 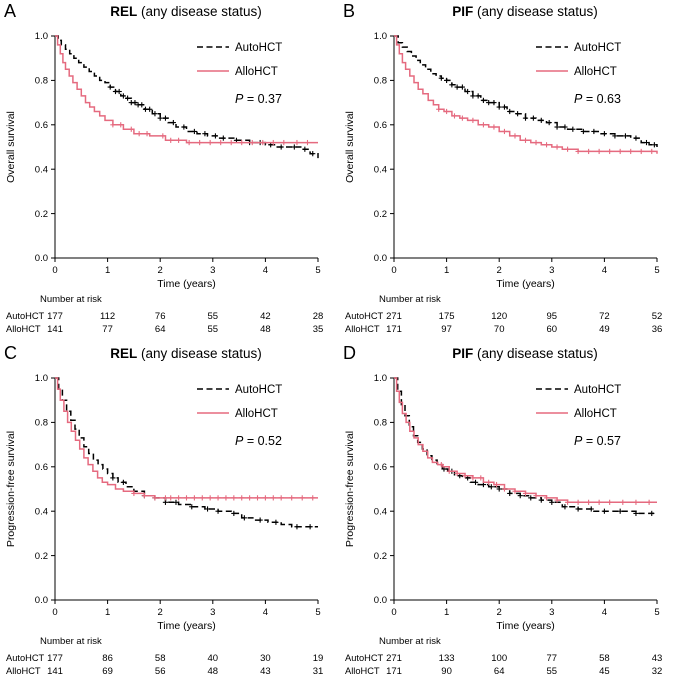 I want to click on autohct-curve, so click(x=526, y=91).